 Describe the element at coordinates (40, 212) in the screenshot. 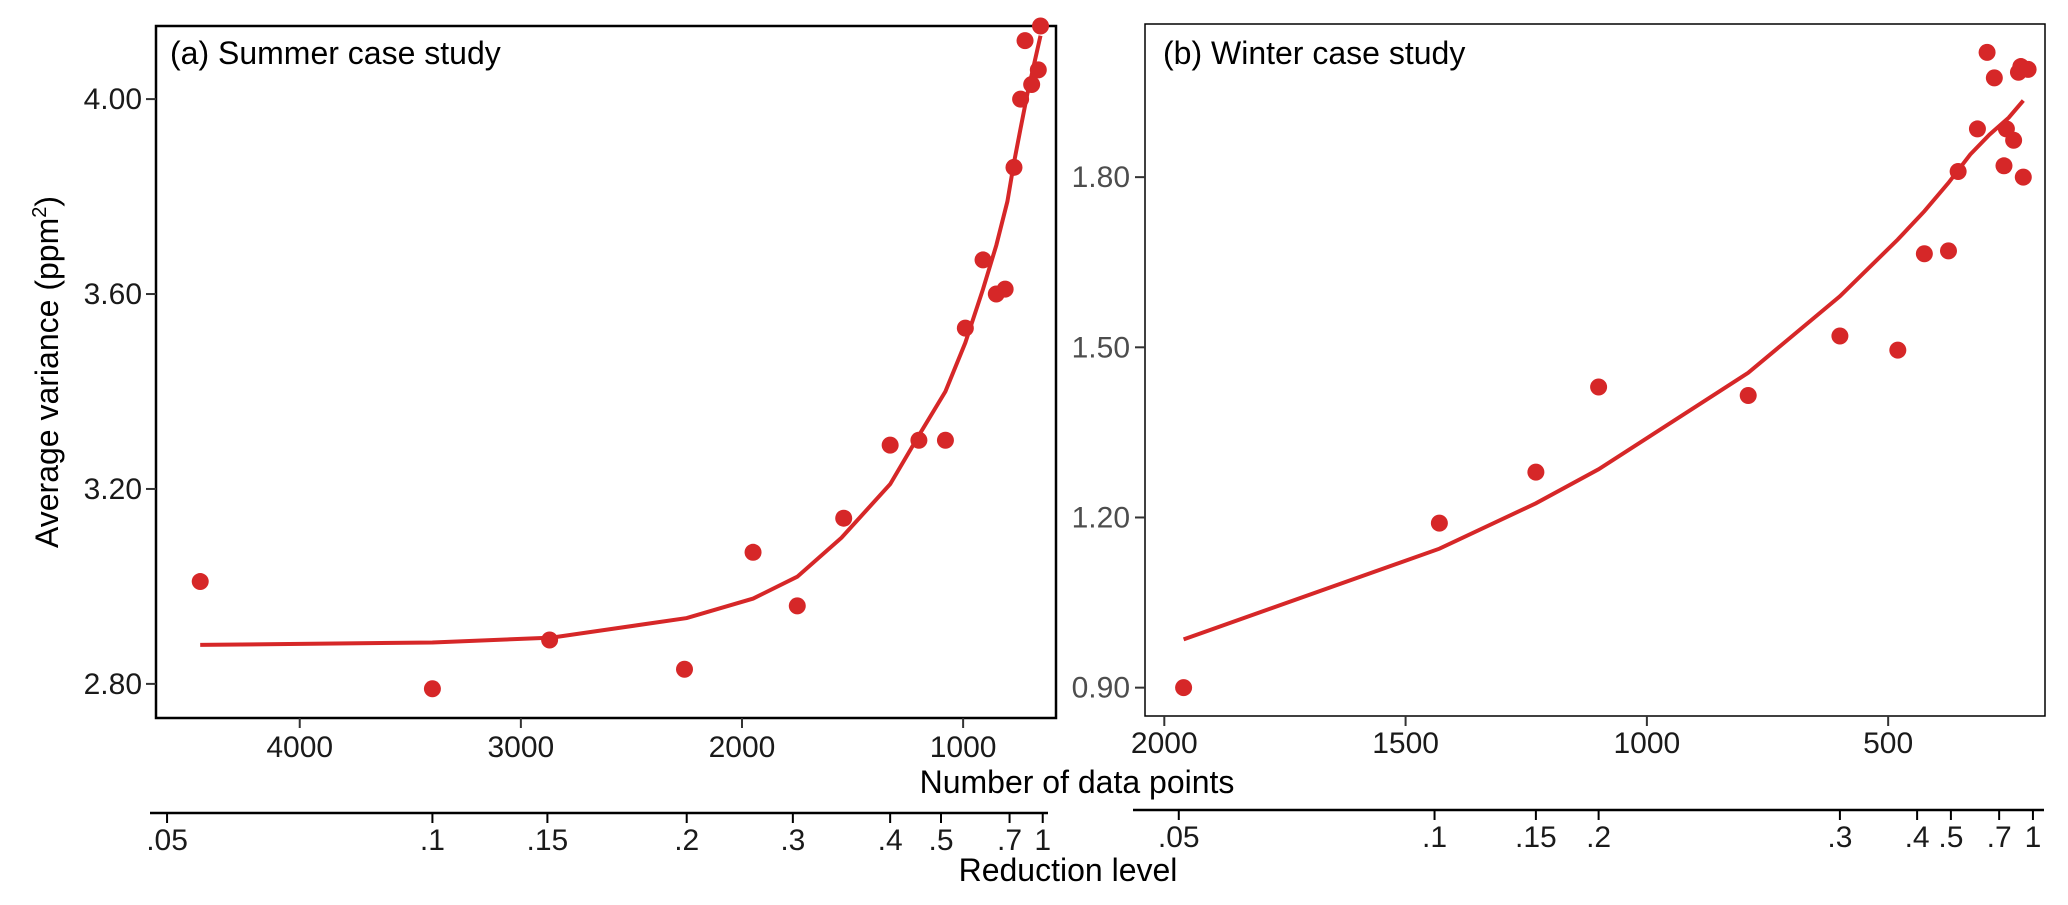

I see `y-axis-title-sup: 2` at that location.